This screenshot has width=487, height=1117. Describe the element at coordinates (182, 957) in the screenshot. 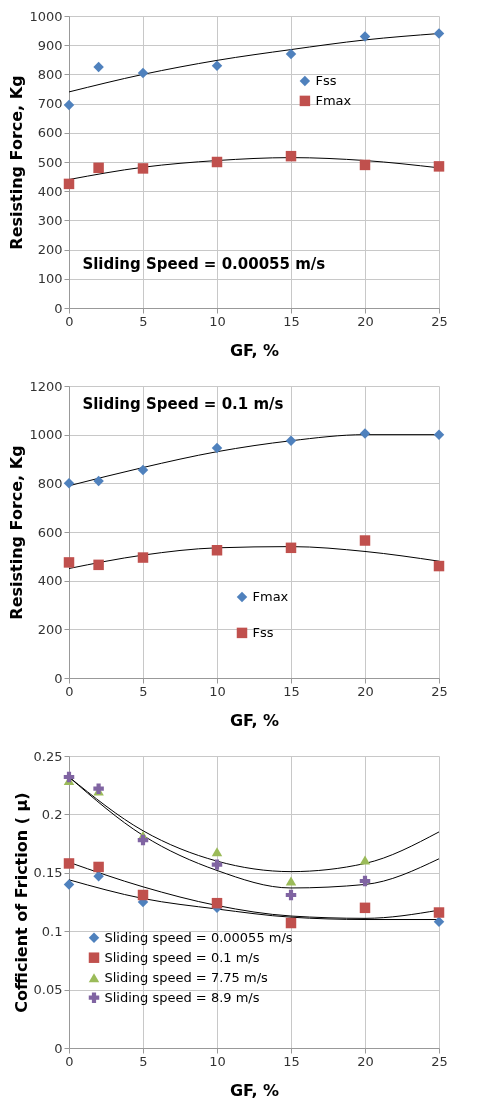

I see `legend-label: Sliding speed = 0.1 m/s` at that location.